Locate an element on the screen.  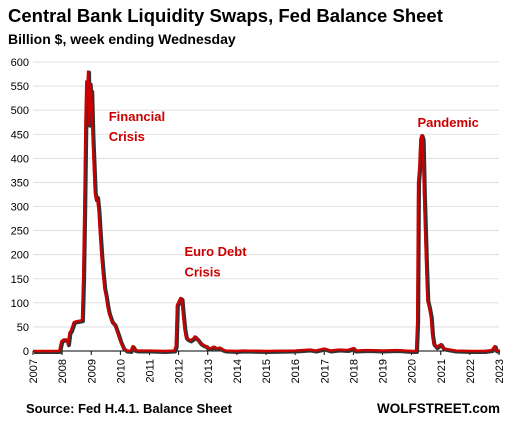
y-tick-label: 150 is located at coordinates (20, 280).